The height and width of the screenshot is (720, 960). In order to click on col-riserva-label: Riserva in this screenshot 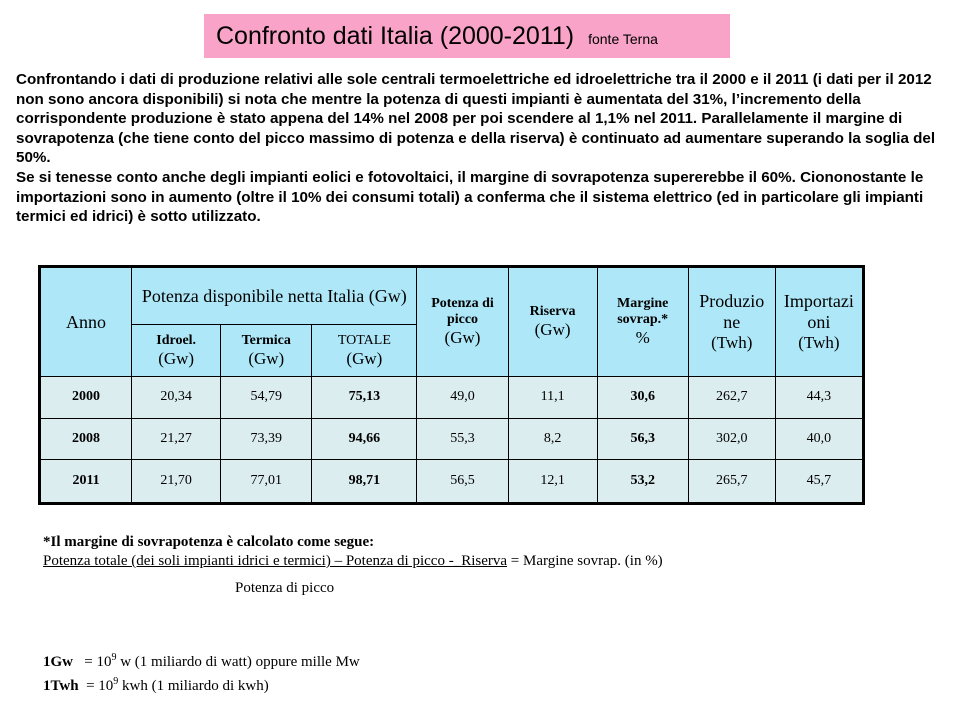, I will do `click(552, 311)`.